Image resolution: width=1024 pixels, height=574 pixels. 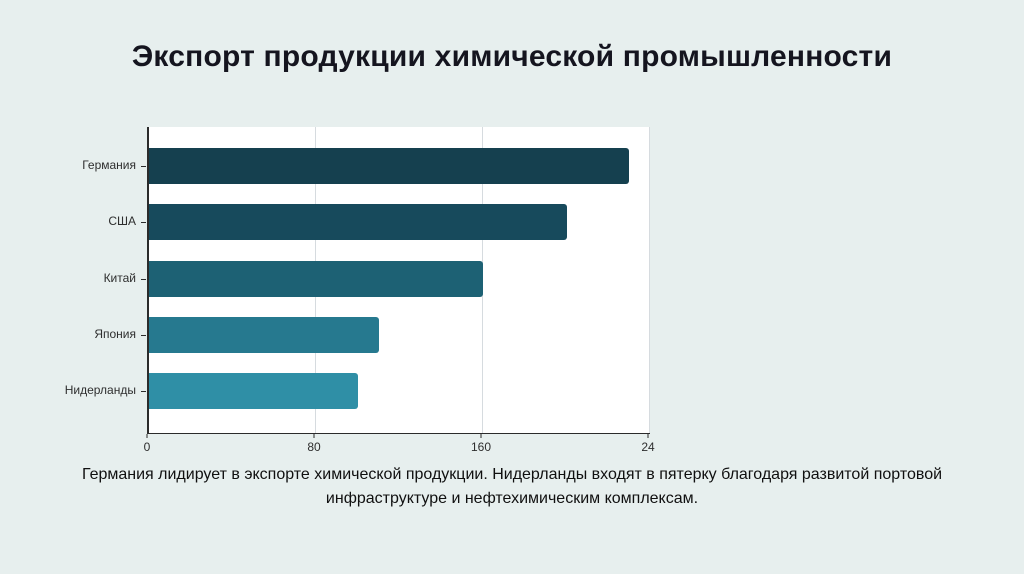 I want to click on x-tick-label: 160, so click(x=481, y=447).